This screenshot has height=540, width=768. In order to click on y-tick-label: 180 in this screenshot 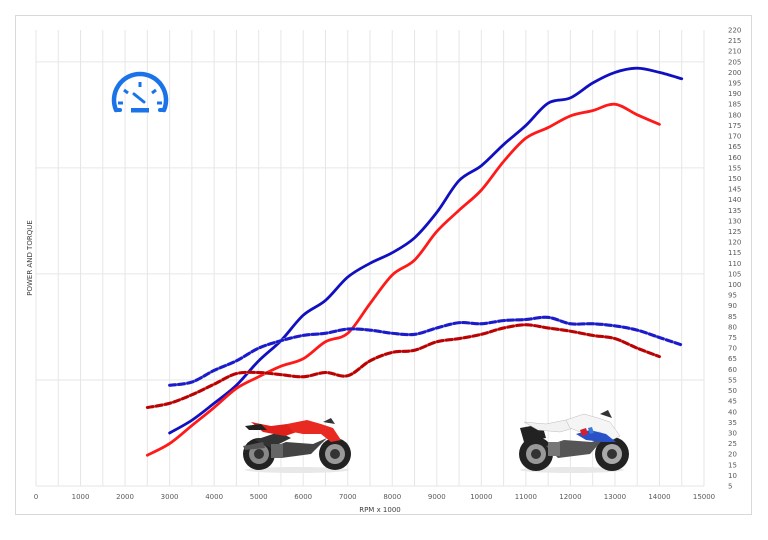, I will do `click(734, 115)`.